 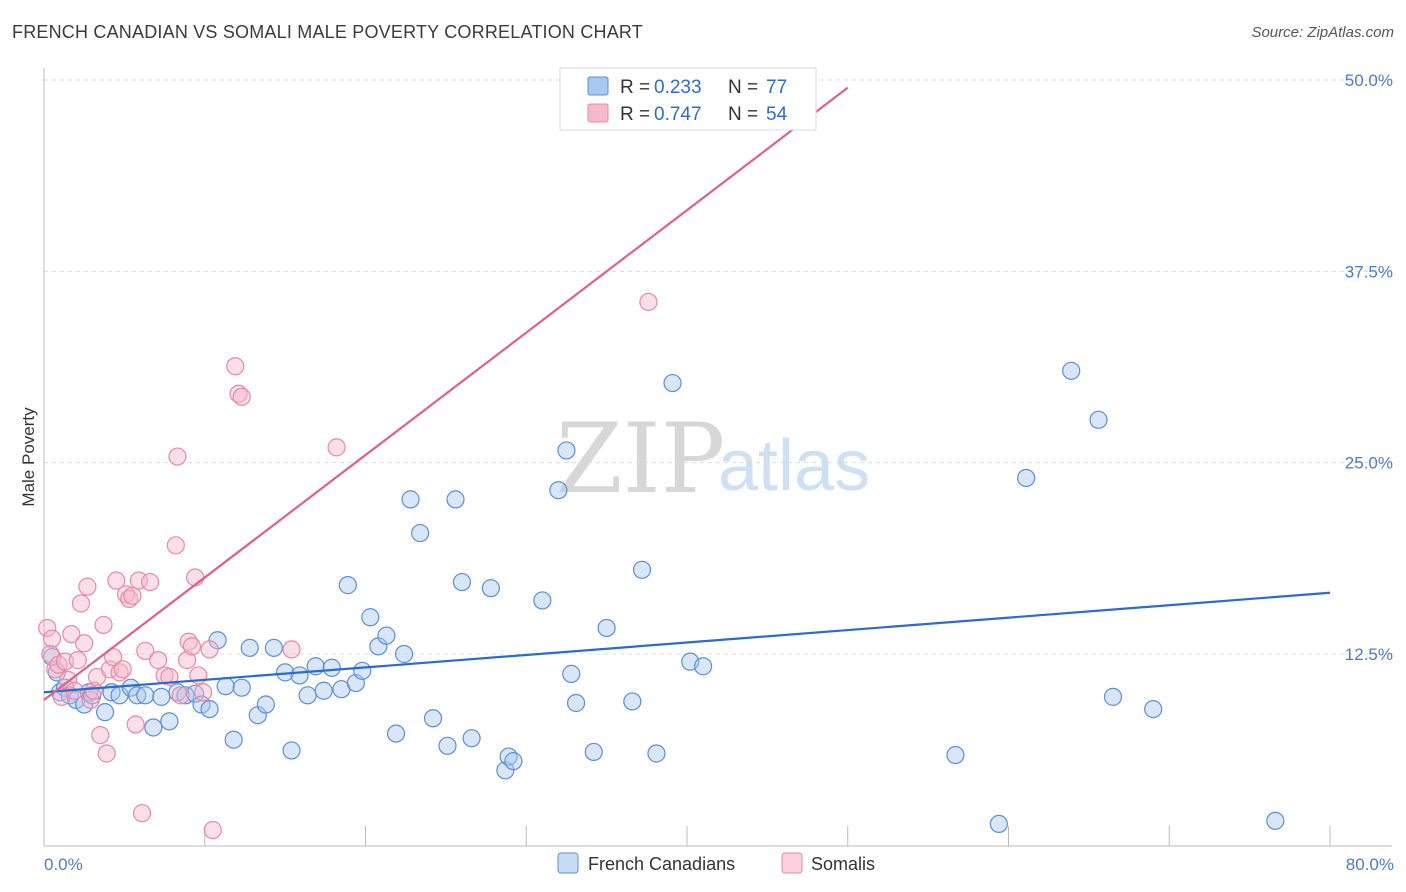 I want to click on legend-row2-n-label: N =, so click(x=743, y=114).